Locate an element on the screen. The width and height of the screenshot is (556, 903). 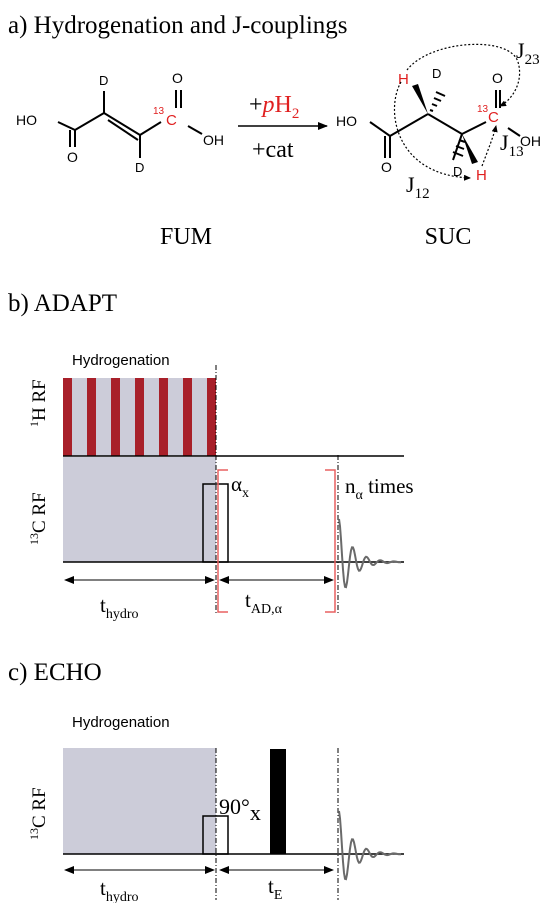
fum-structure is located at coordinates (130, 124).